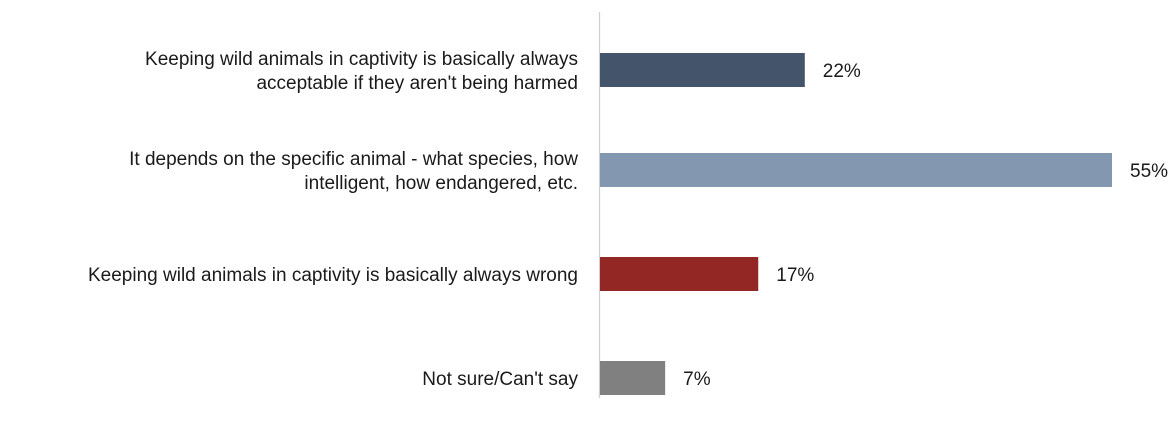 The image size is (1173, 422). Describe the element at coordinates (1149, 171) in the screenshot. I see `data-label-2: 55%` at that location.